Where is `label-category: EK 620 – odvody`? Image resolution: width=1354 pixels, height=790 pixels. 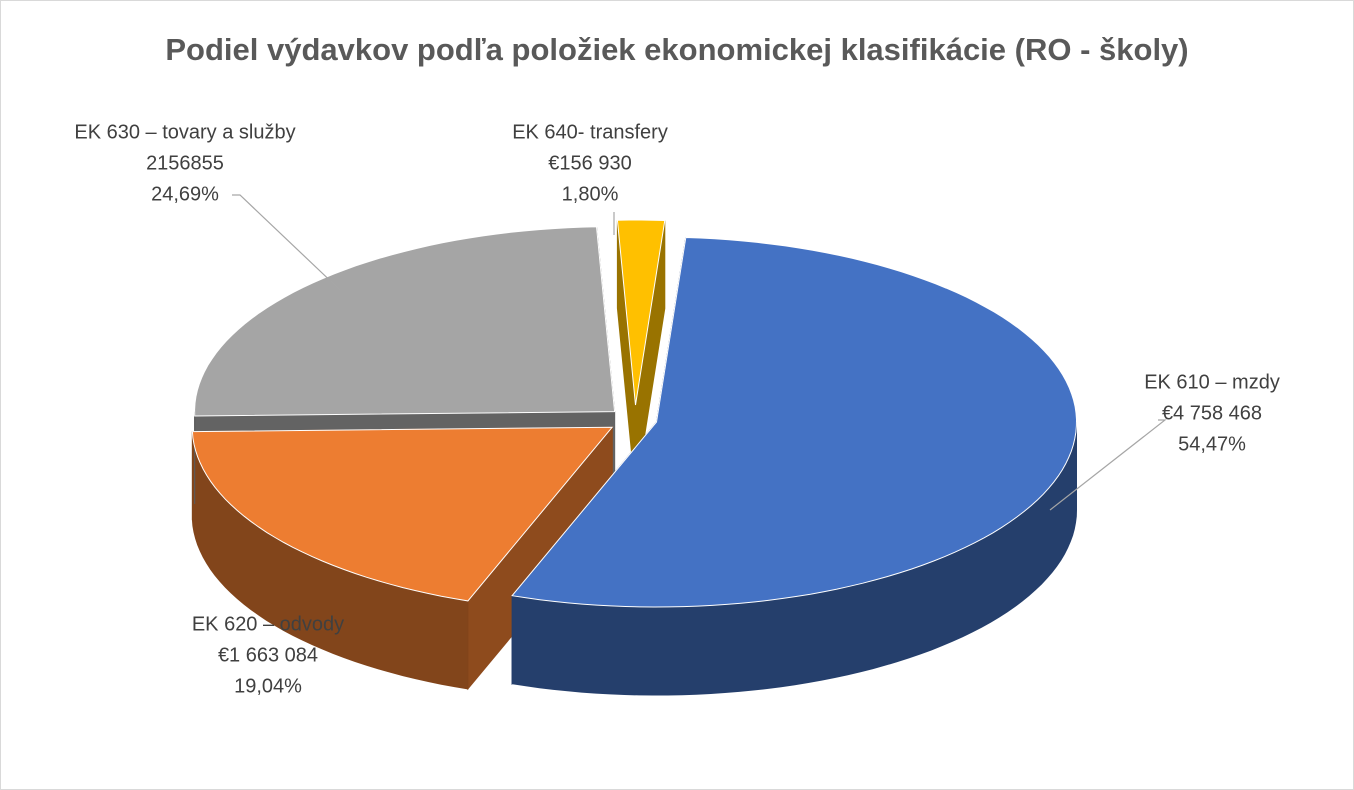
label-category: EK 620 – odvody is located at coordinates (268, 624).